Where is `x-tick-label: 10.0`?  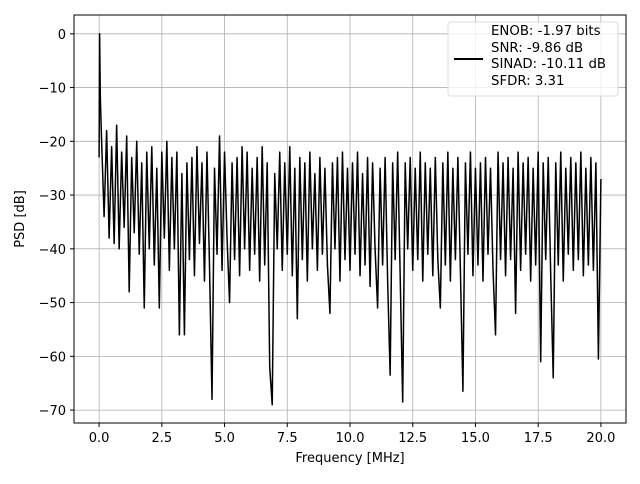
x-tick-label: 10.0 is located at coordinates (350, 438).